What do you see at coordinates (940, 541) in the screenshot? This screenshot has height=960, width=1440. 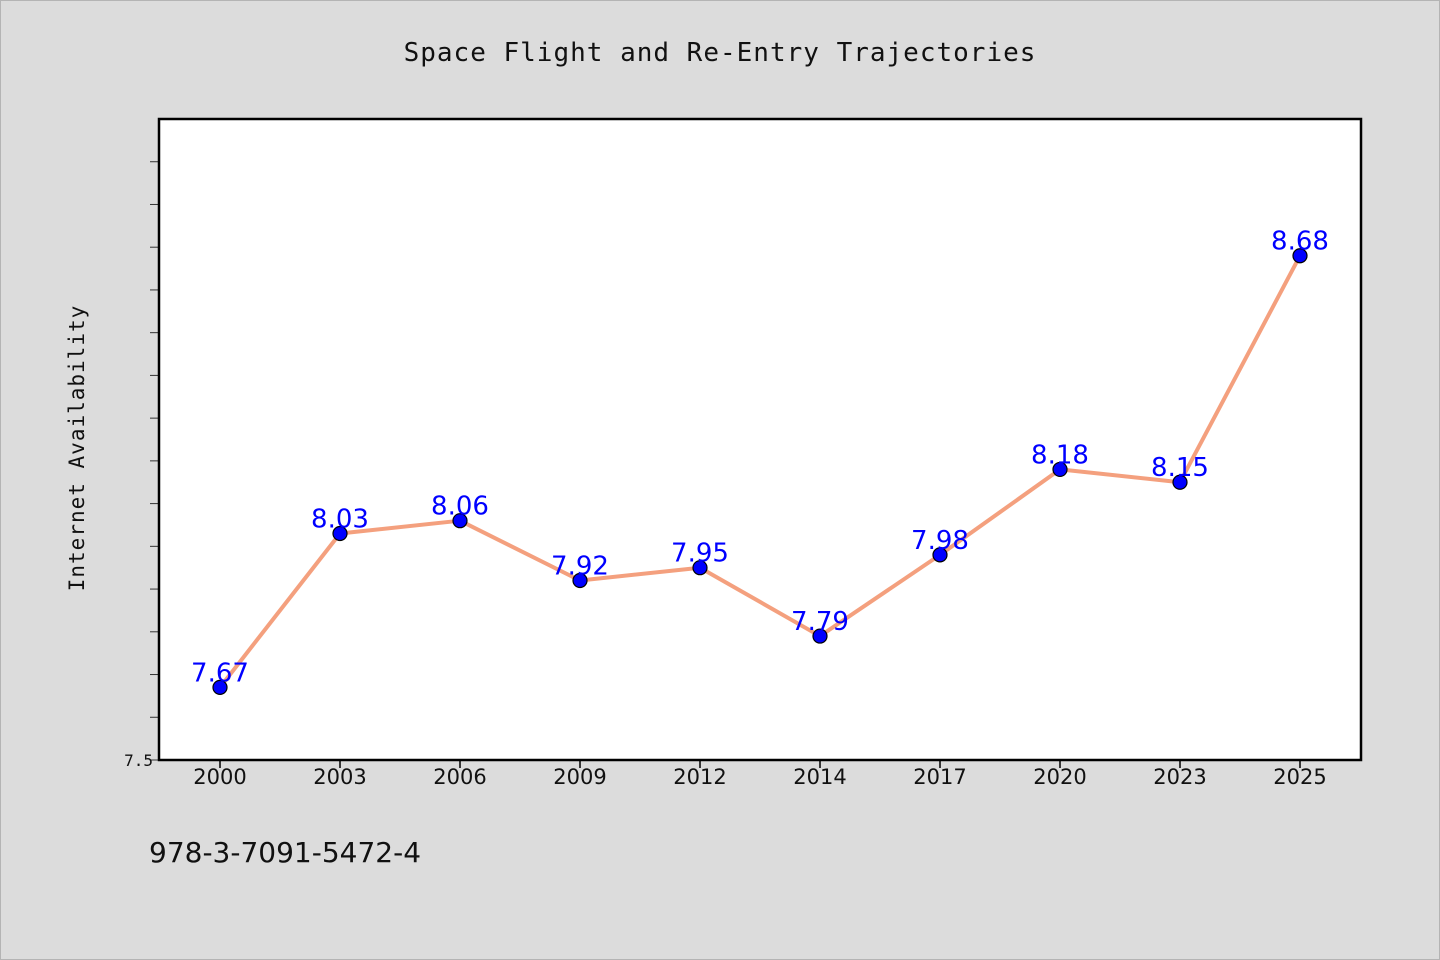 I see `data-label: 7.98` at bounding box center [940, 541].